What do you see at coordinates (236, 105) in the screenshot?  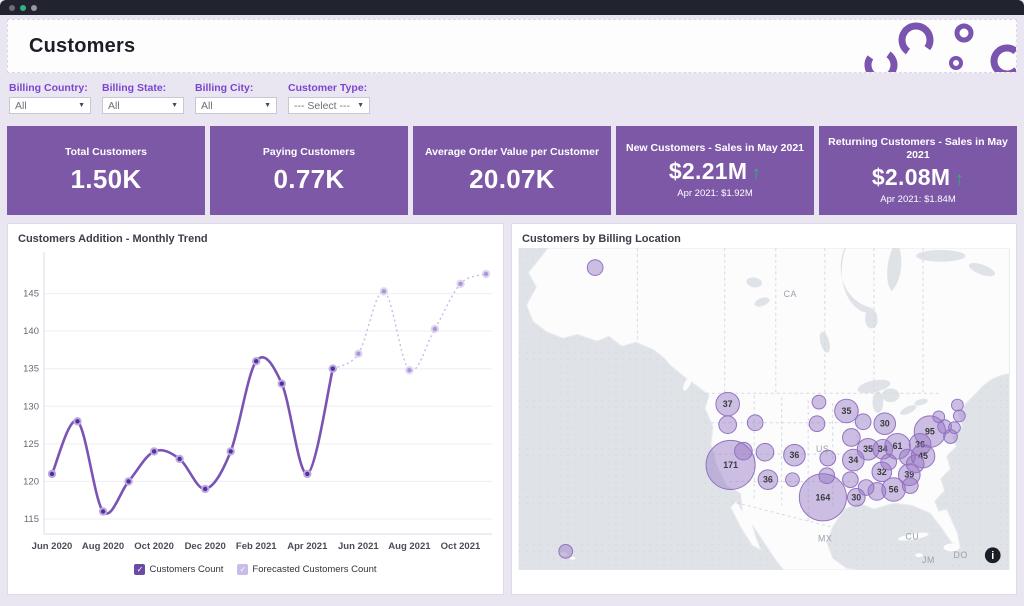 I see `billing-city-select: All ▼` at bounding box center [236, 105].